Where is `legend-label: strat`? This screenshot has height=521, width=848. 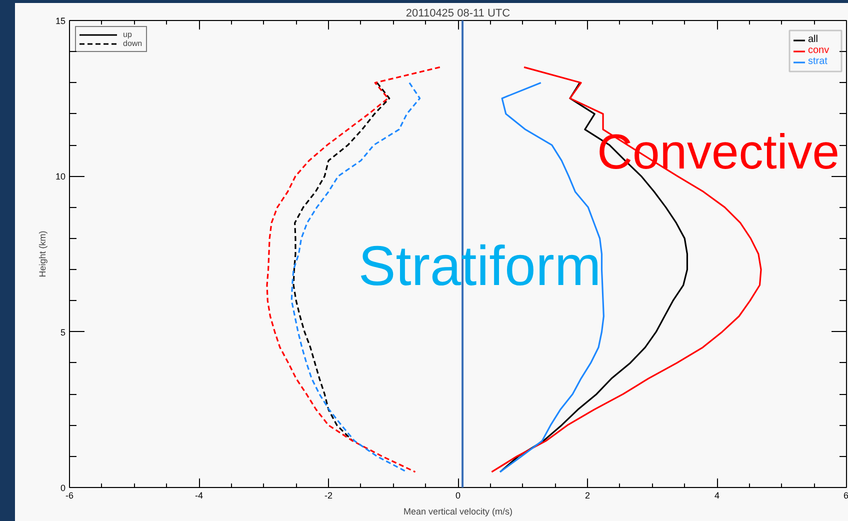
legend-label: strat is located at coordinates (818, 61).